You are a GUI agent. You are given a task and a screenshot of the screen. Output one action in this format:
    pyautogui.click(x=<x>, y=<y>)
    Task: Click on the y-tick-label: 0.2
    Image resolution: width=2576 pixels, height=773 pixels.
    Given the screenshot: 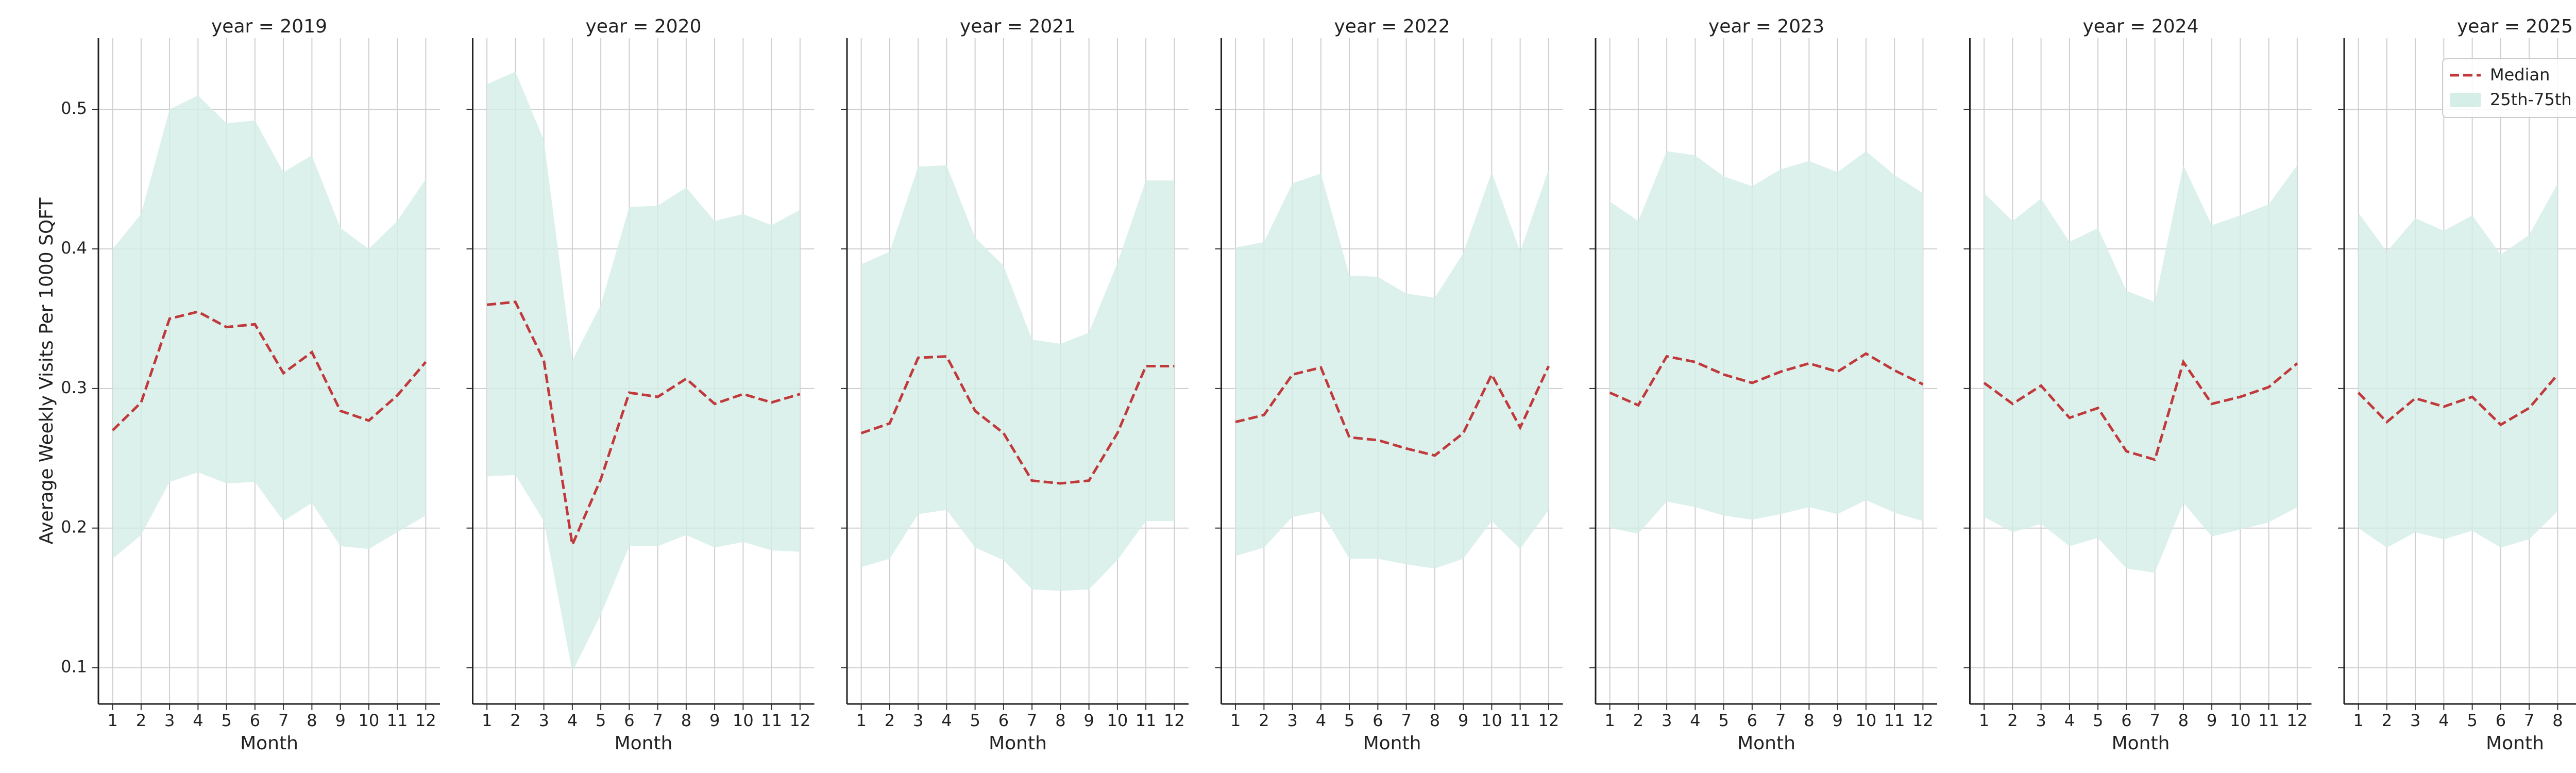 What is the action you would take?
    pyautogui.click(x=74, y=527)
    